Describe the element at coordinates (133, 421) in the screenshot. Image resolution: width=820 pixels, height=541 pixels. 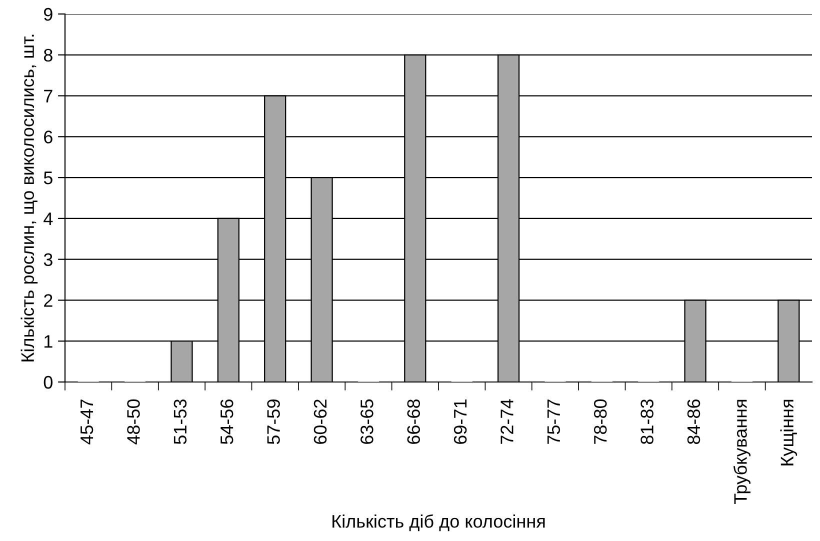
I see `x-tick-label: 48-50` at that location.